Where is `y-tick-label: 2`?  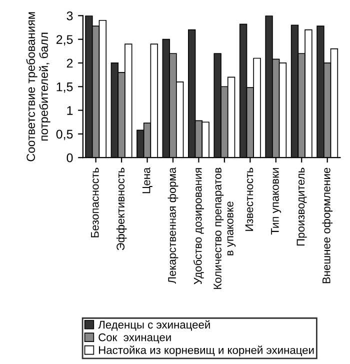 y-tick-label: 2 is located at coordinates (69, 63).